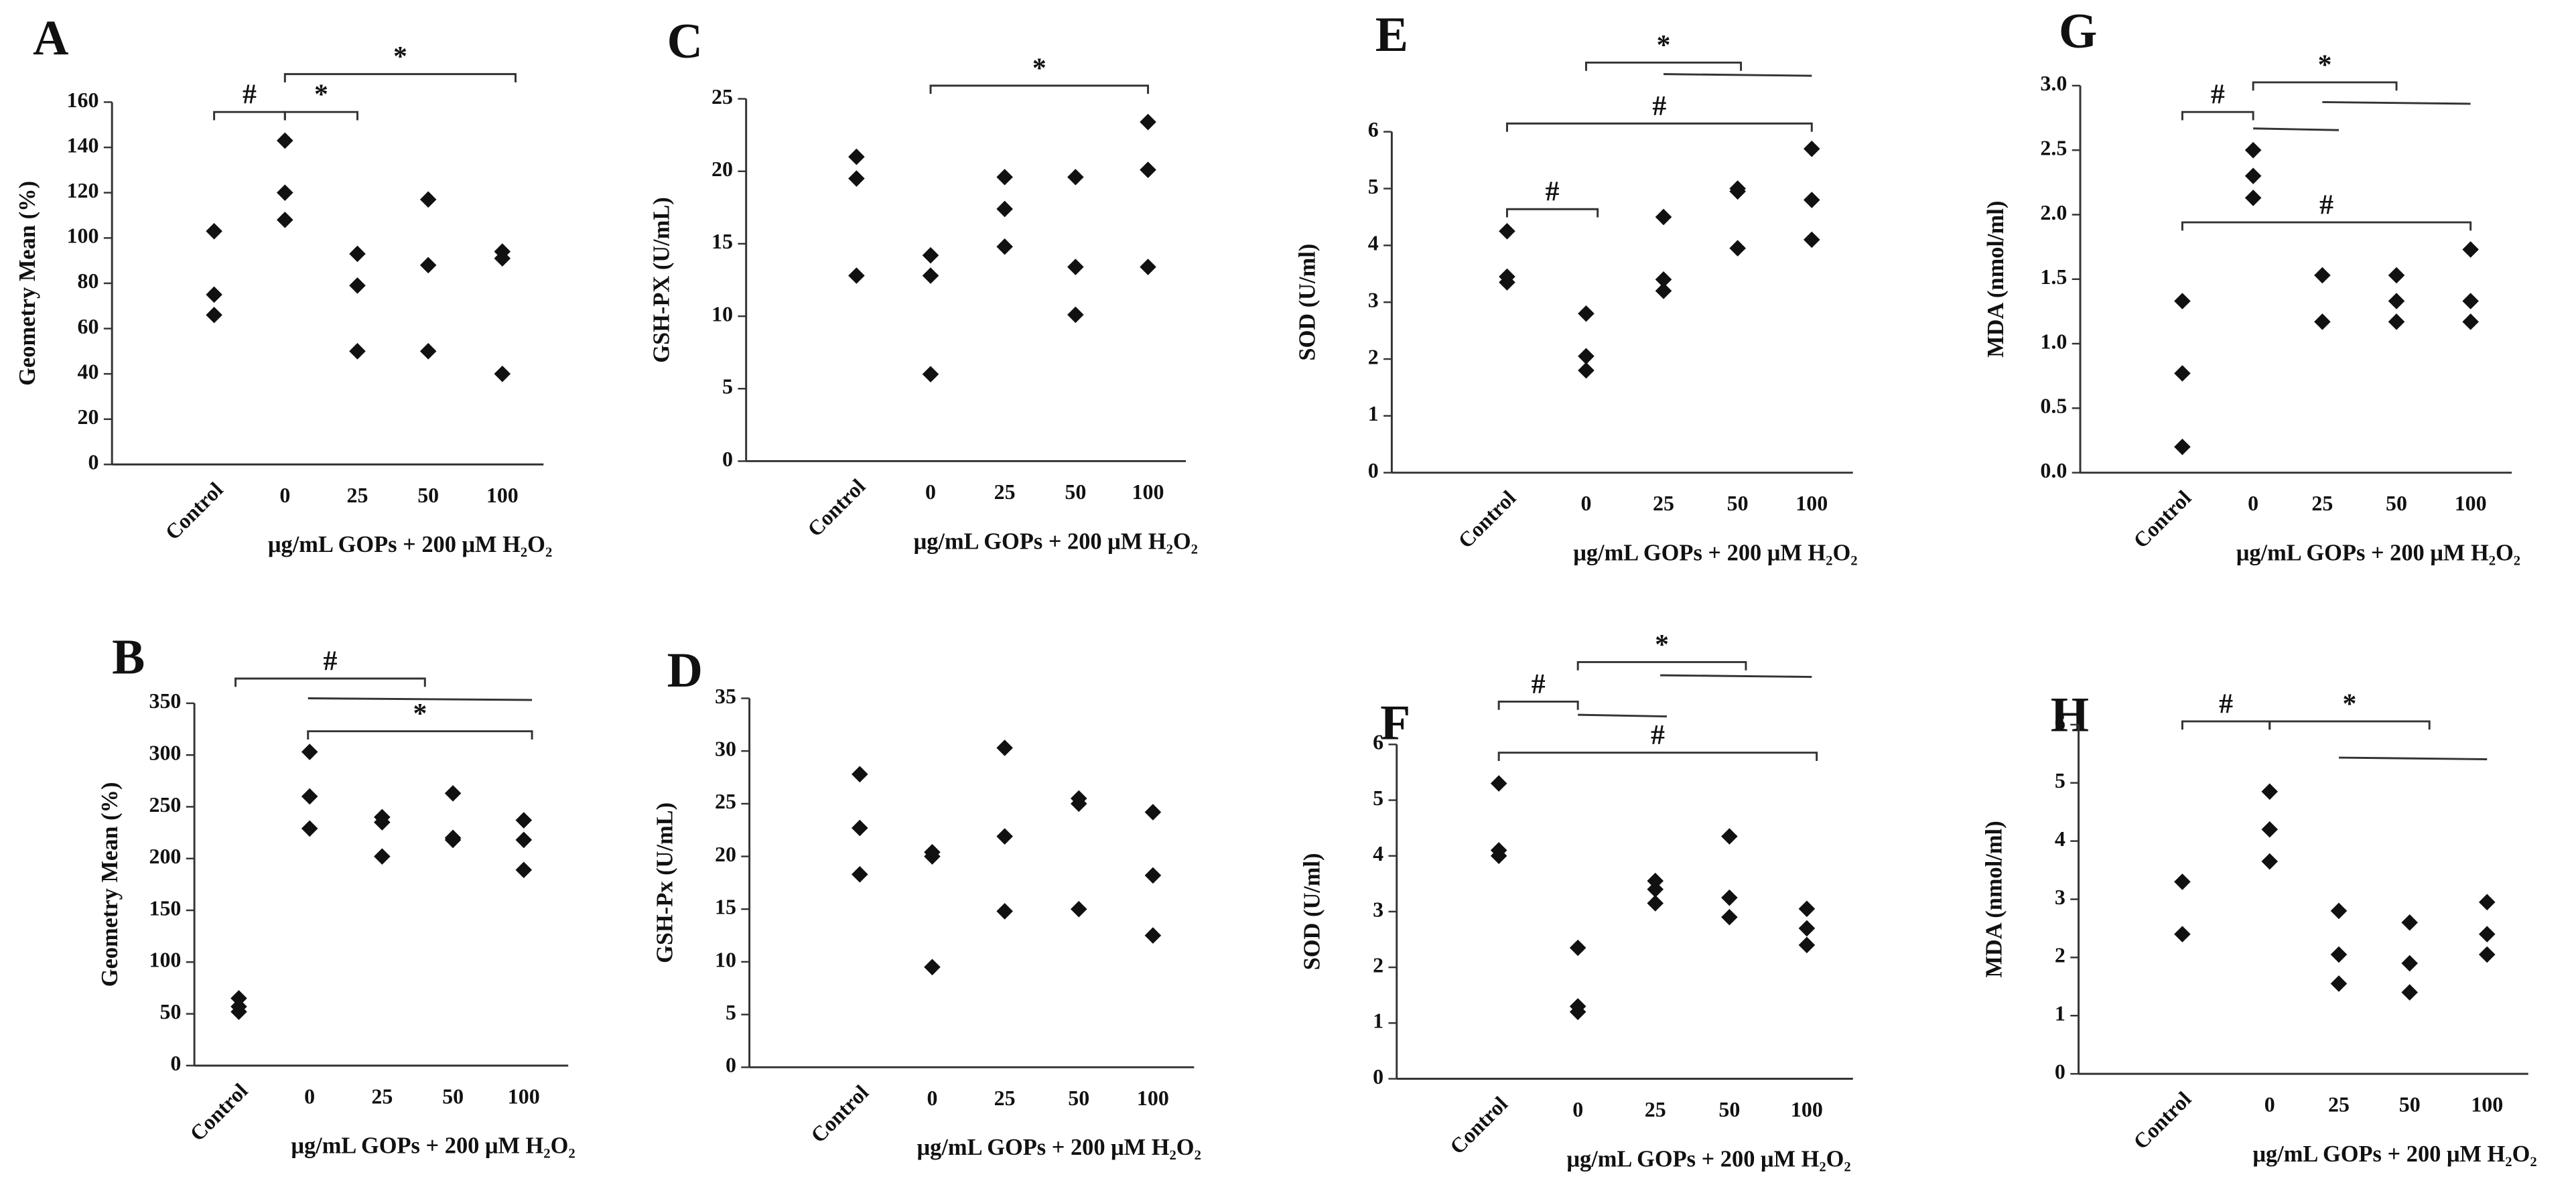  What do you see at coordinates (685, 670) in the screenshot?
I see `panel-letter: D` at bounding box center [685, 670].